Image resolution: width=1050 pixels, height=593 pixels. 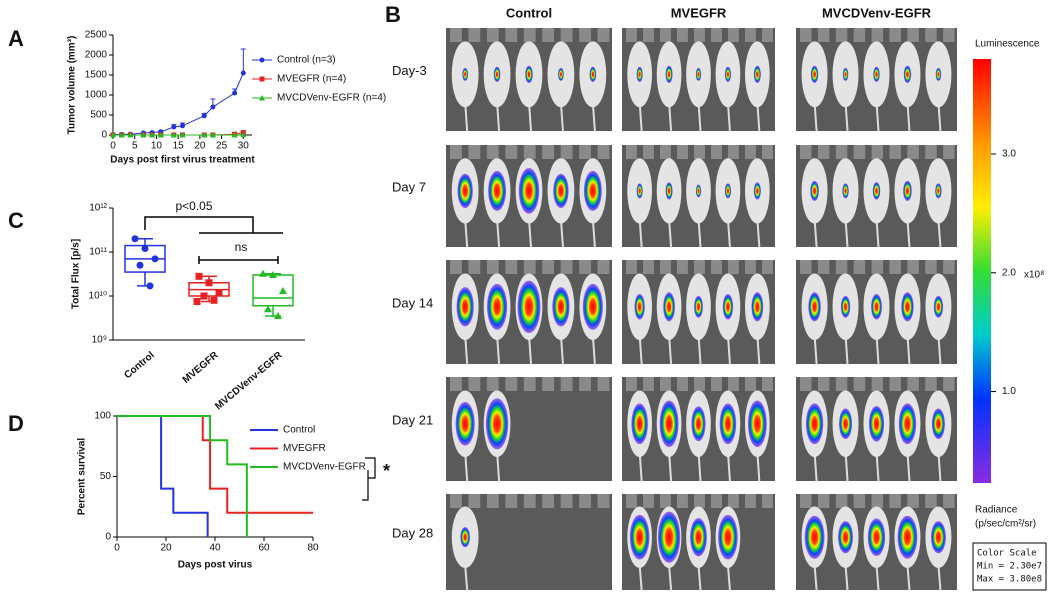 I want to click on y-axis-label: Tumor volume (mm³), so click(x=72, y=85).